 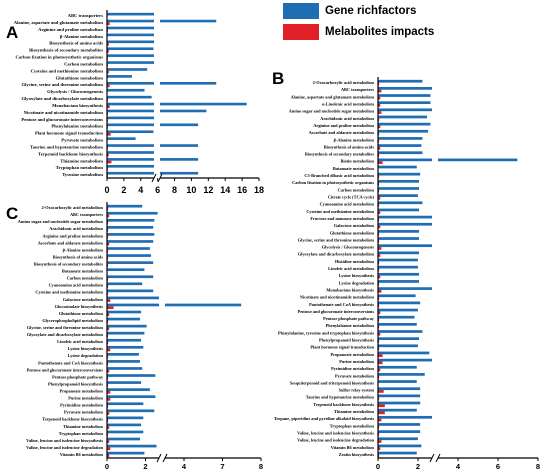 I want to click on category-label: Lysine degradation, so click(x=357, y=282).